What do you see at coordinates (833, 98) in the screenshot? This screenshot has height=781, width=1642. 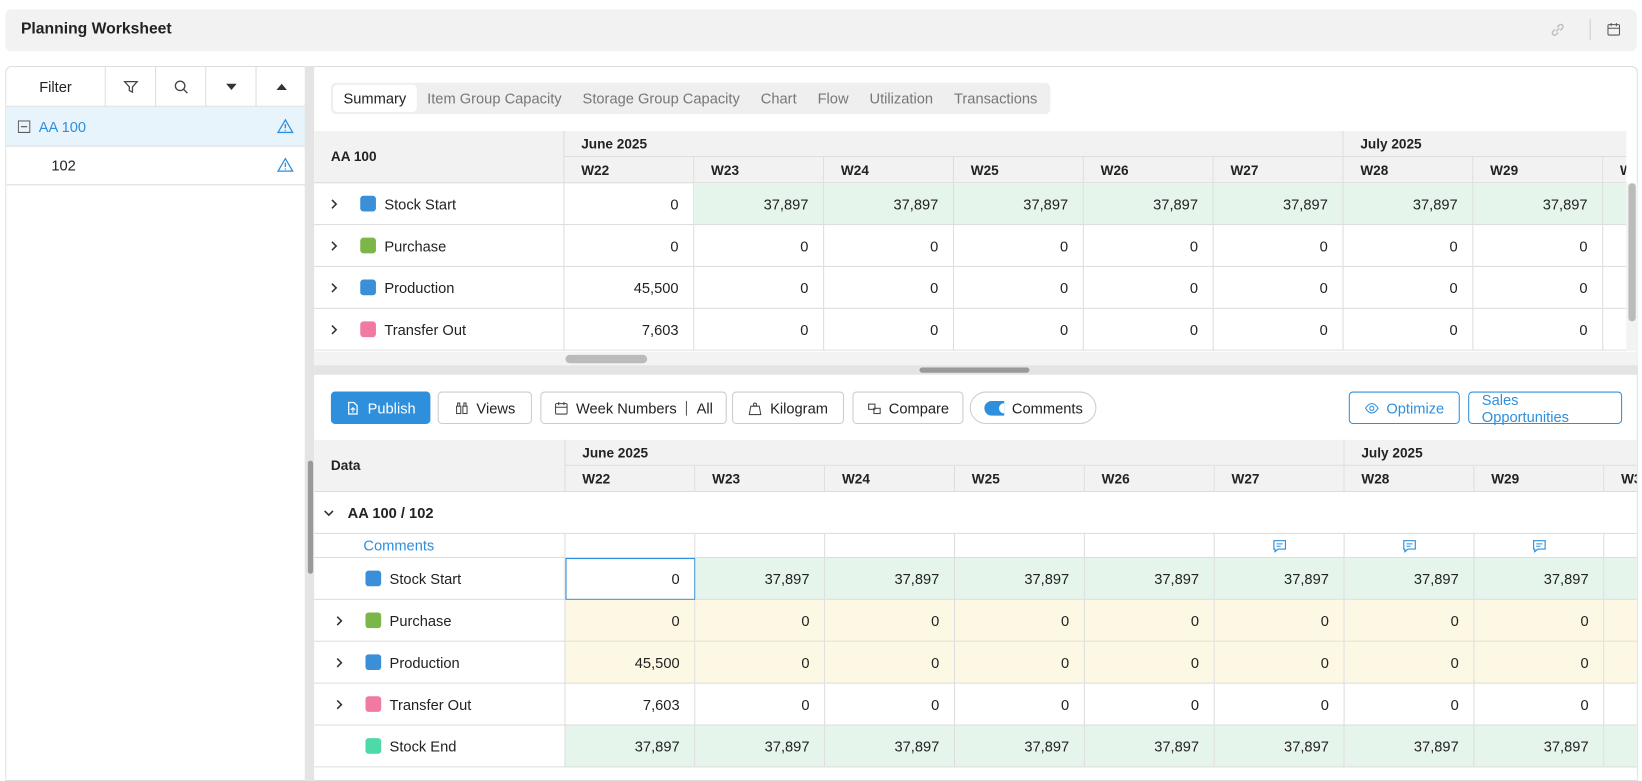 I see `tab: Flow` at bounding box center [833, 98].